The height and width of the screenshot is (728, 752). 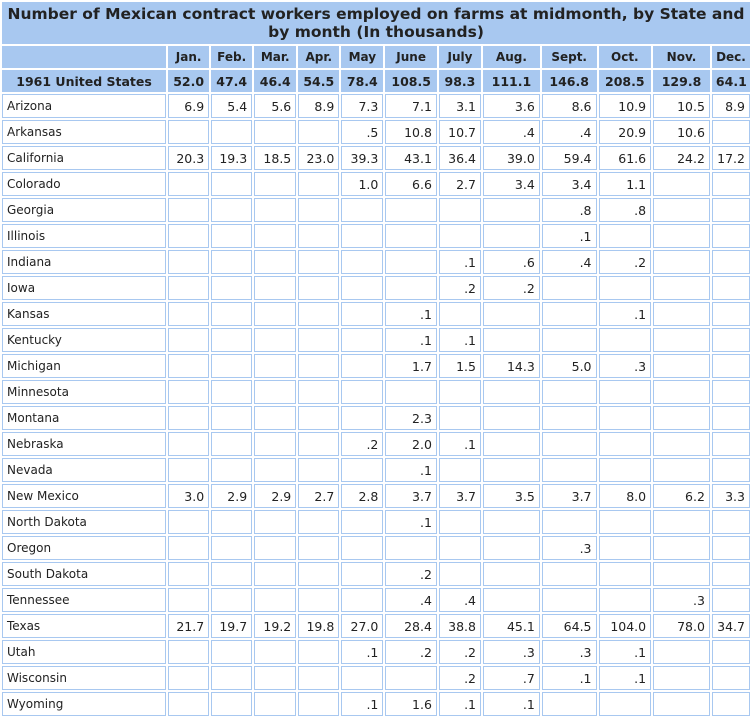 What do you see at coordinates (84, 392) in the screenshot?
I see `state-label: Minnesota` at bounding box center [84, 392].